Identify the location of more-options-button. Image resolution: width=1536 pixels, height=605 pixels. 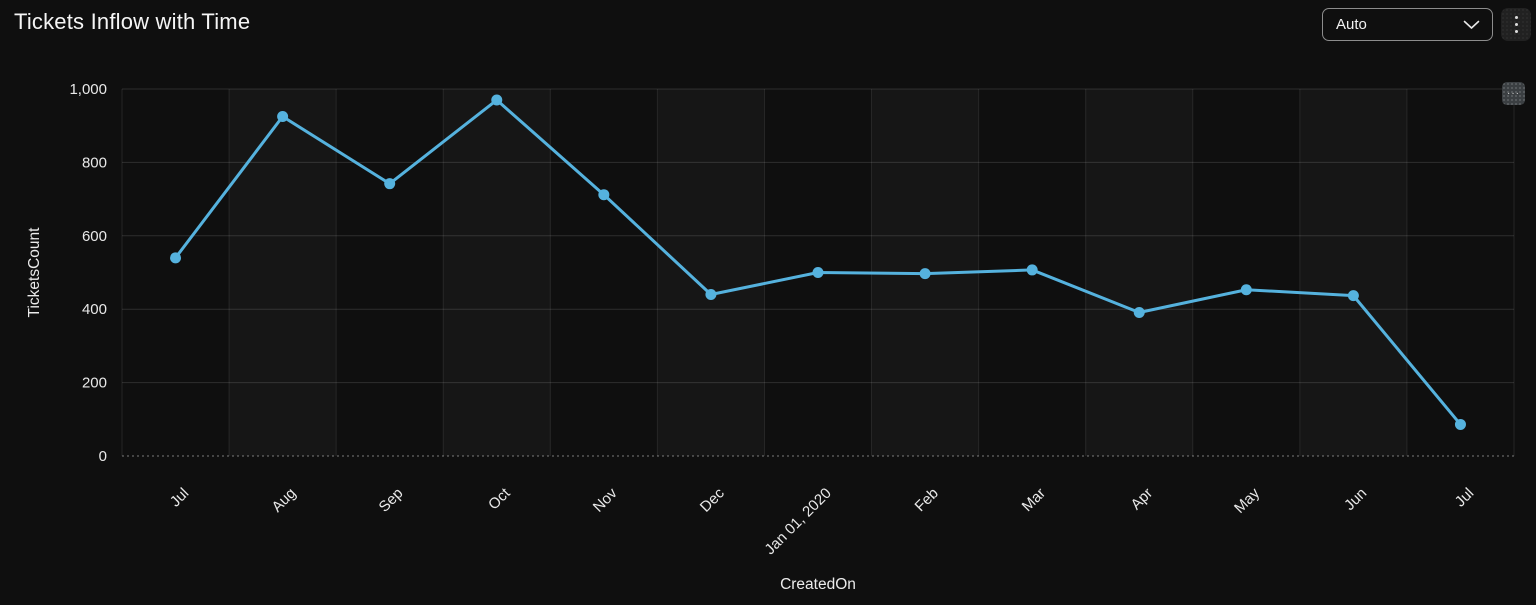
(1516, 24).